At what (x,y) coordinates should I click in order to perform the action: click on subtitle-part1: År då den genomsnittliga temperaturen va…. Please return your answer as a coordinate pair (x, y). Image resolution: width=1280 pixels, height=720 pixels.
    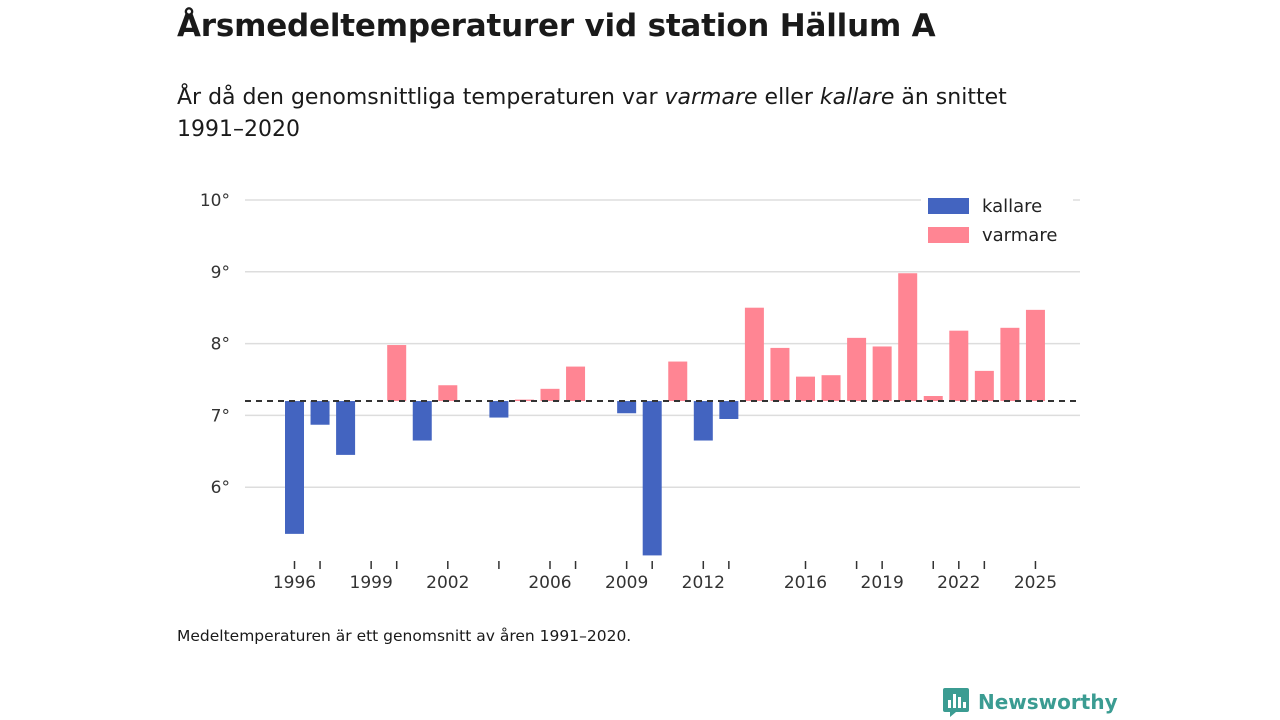
    Looking at the image, I should click on (421, 97).